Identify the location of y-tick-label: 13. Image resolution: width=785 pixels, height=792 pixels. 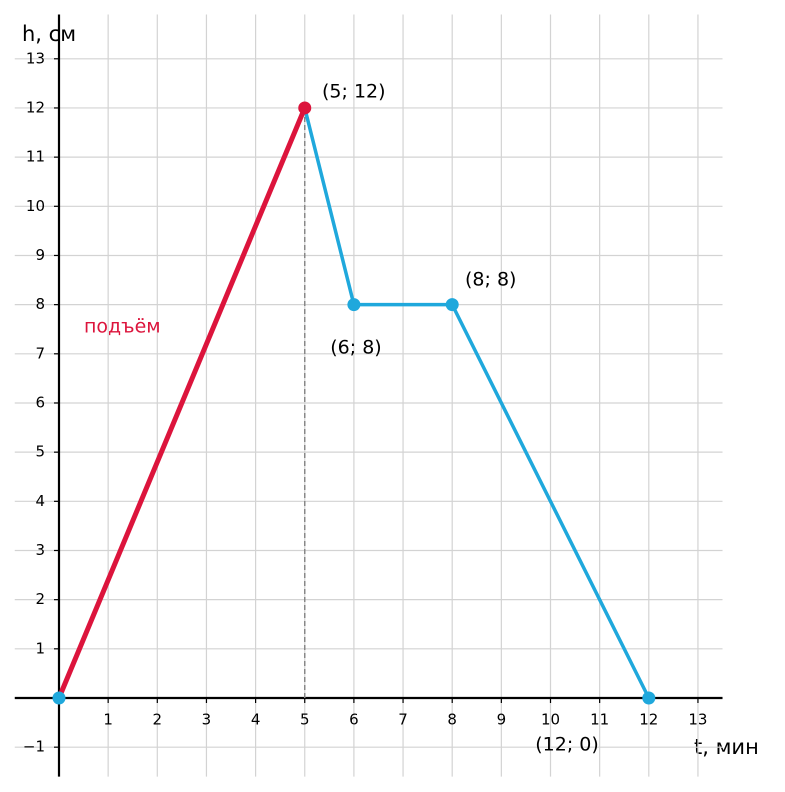
(35, 58).